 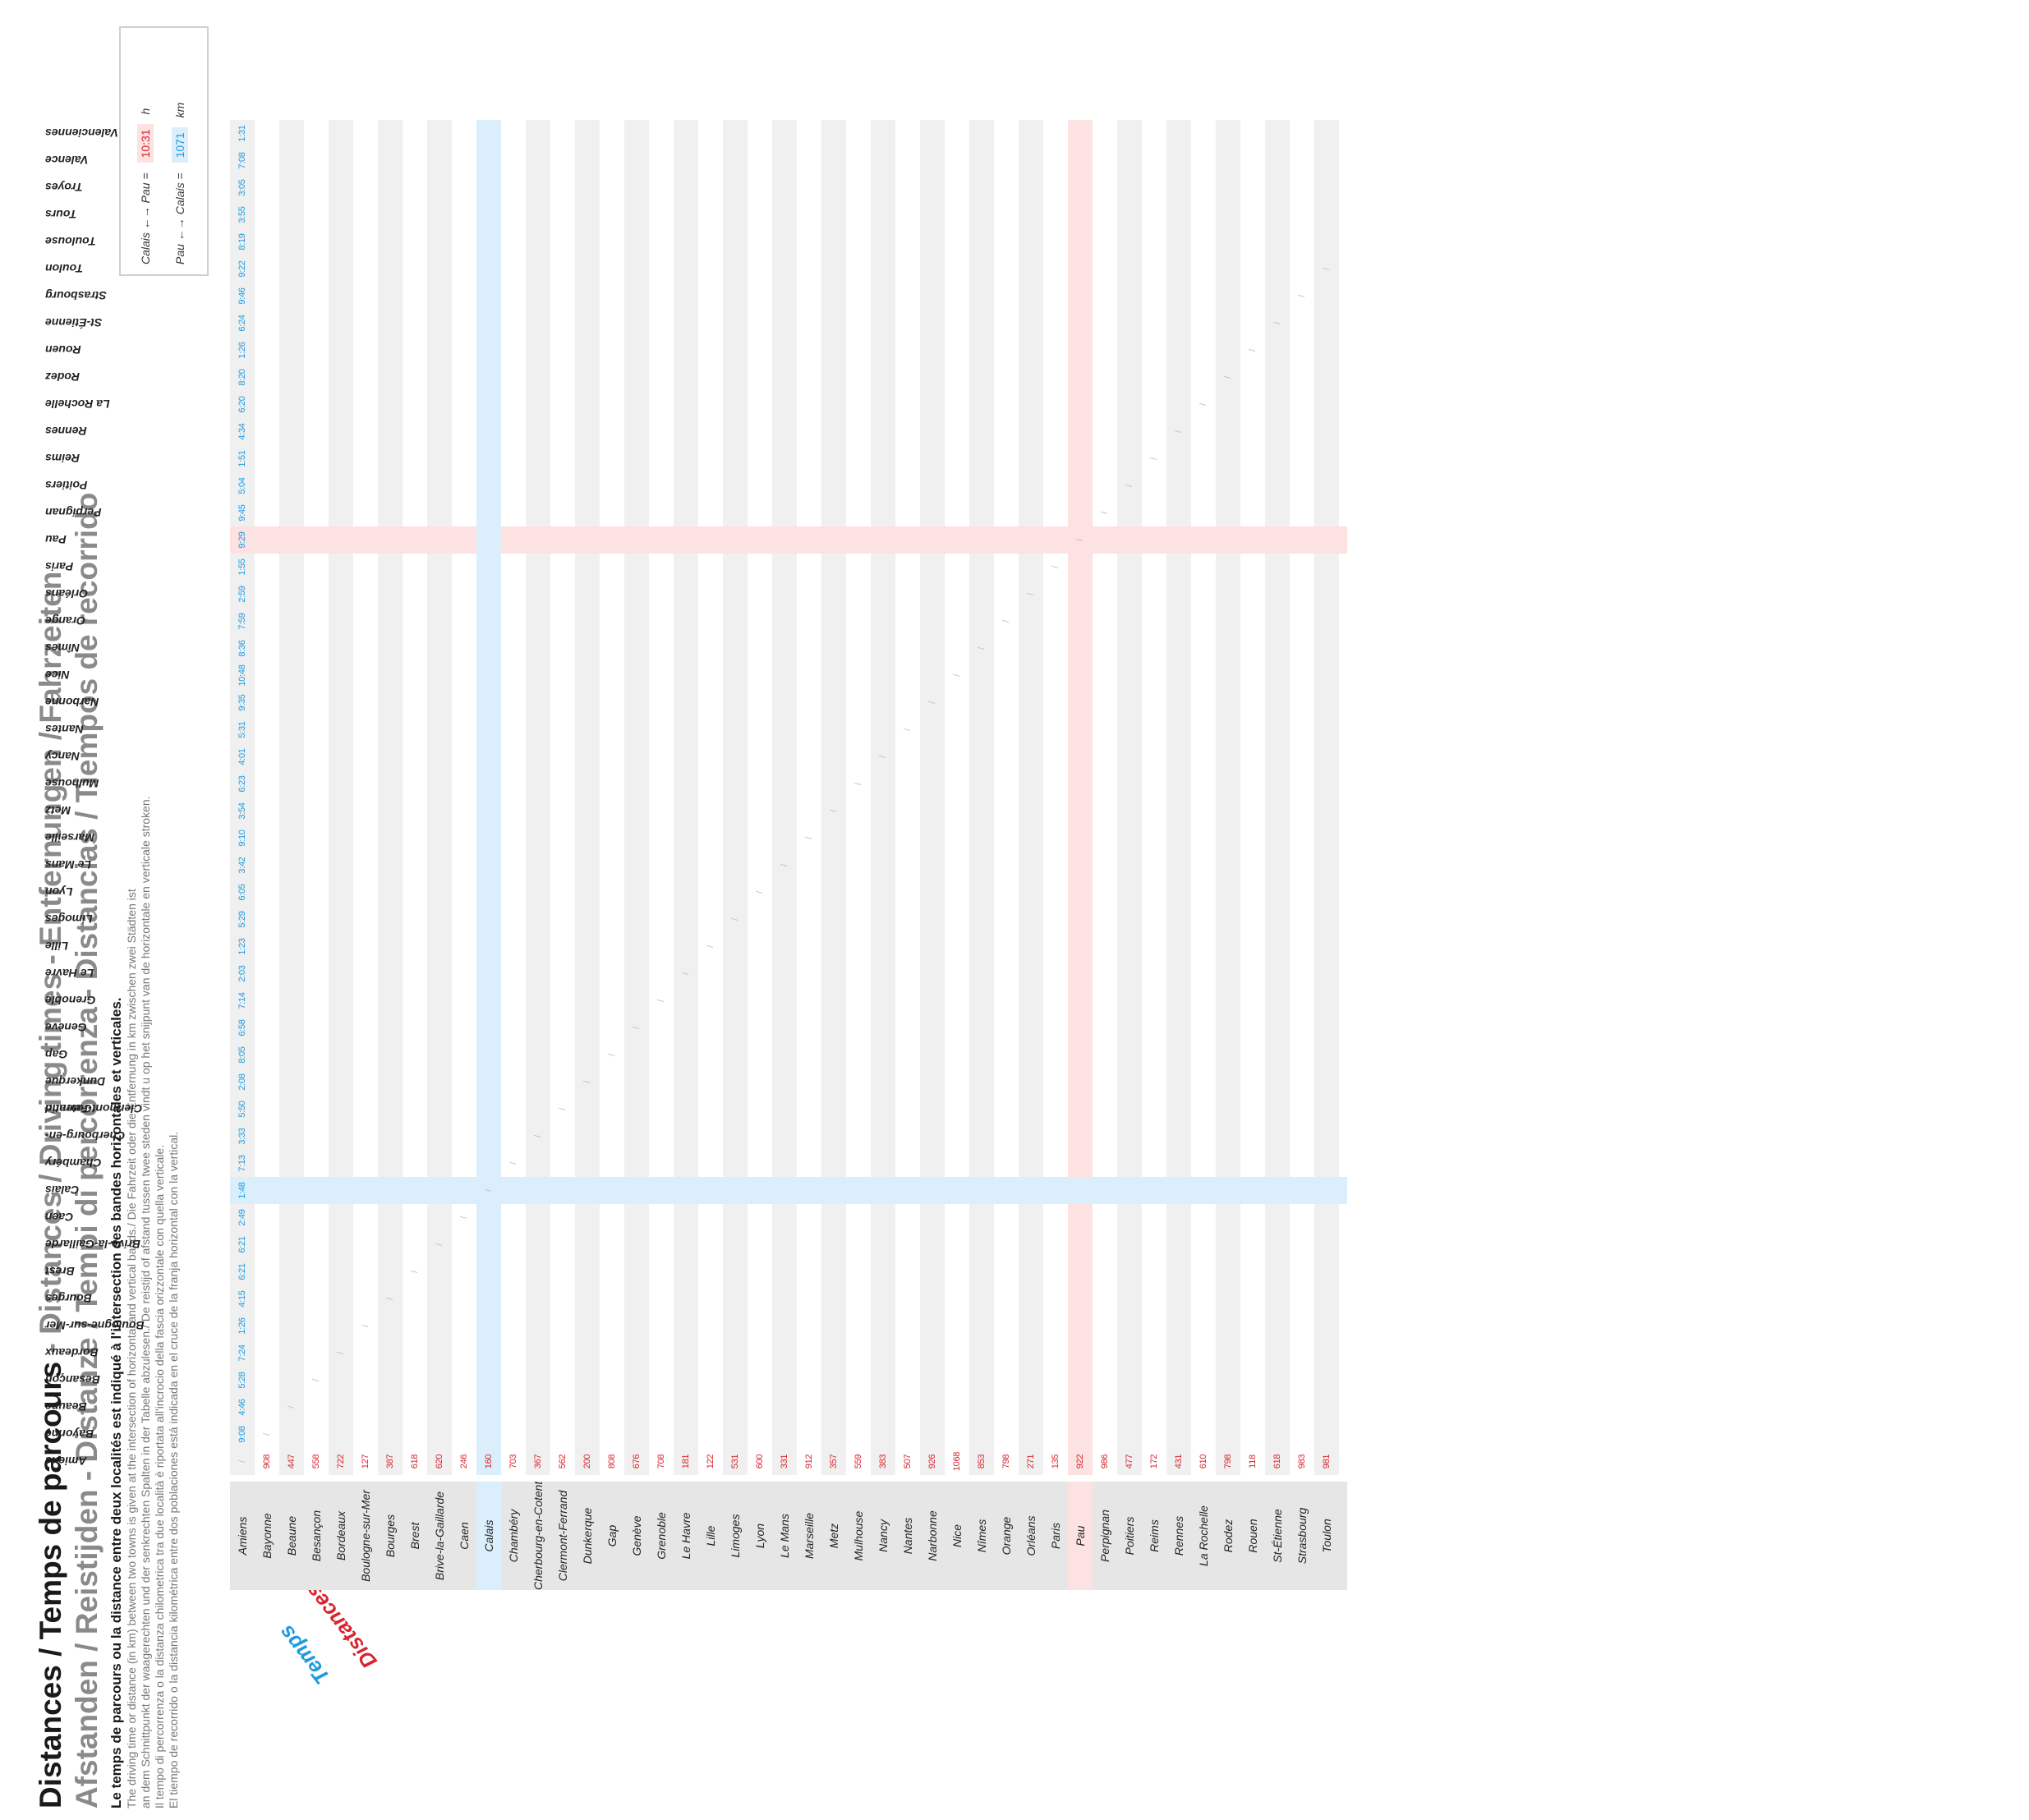 What do you see at coordinates (242, 1190) in the screenshot?
I see `matrix-cell: 1:48` at bounding box center [242, 1190].